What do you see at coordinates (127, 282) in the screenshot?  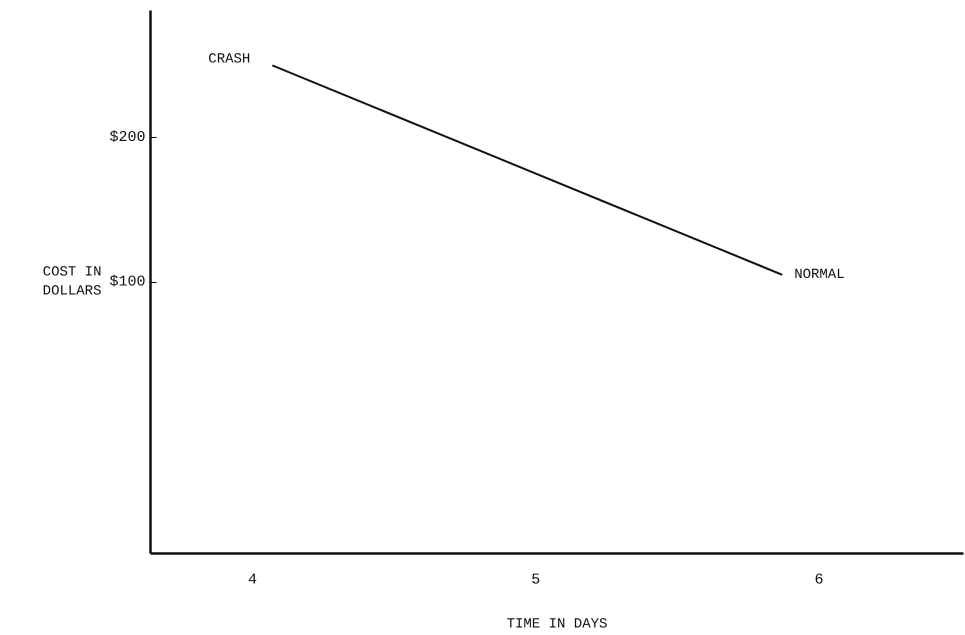 I see `y-tick-label: $100` at bounding box center [127, 282].